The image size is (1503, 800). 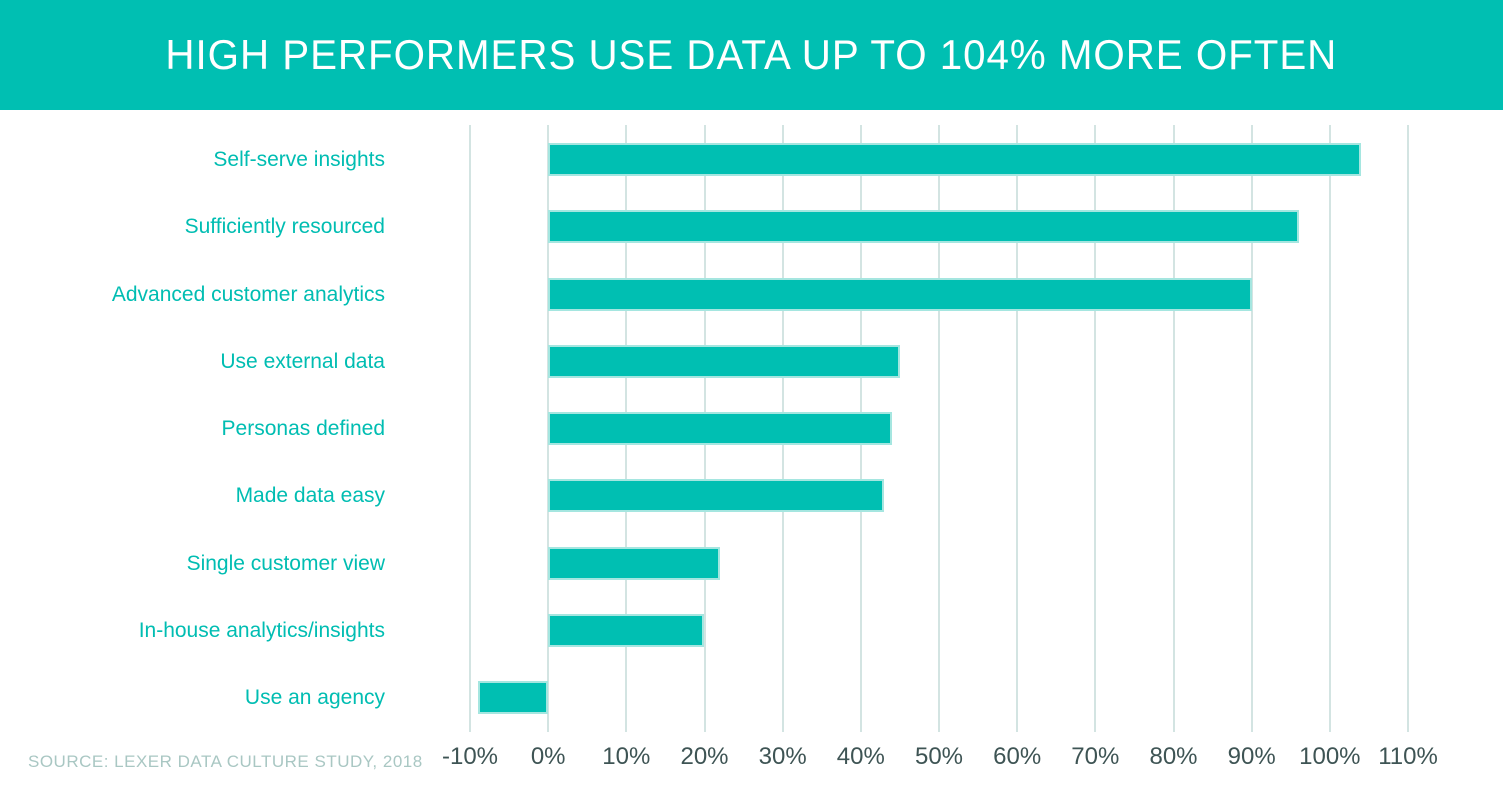 I want to click on bar-advanced-customer-analytics, so click(x=900, y=294).